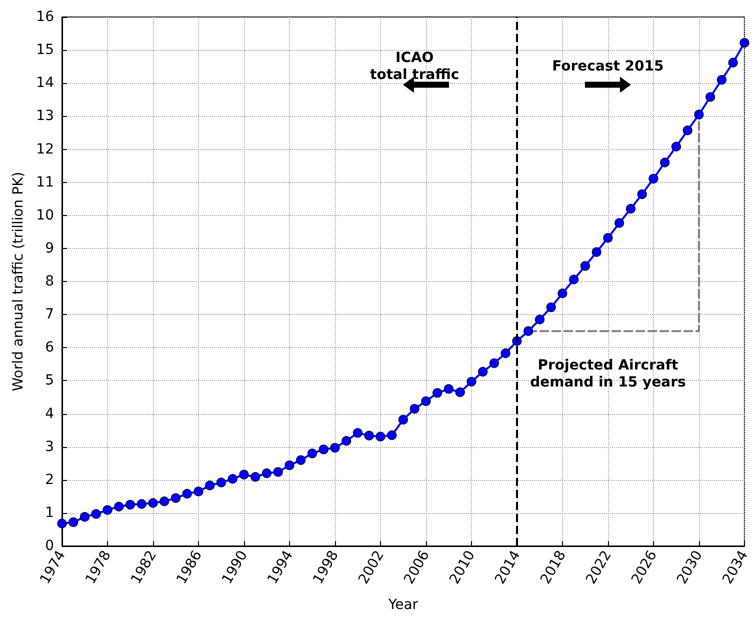 The height and width of the screenshot is (617, 752). I want to click on y-tick-label: 15, so click(45, 50).